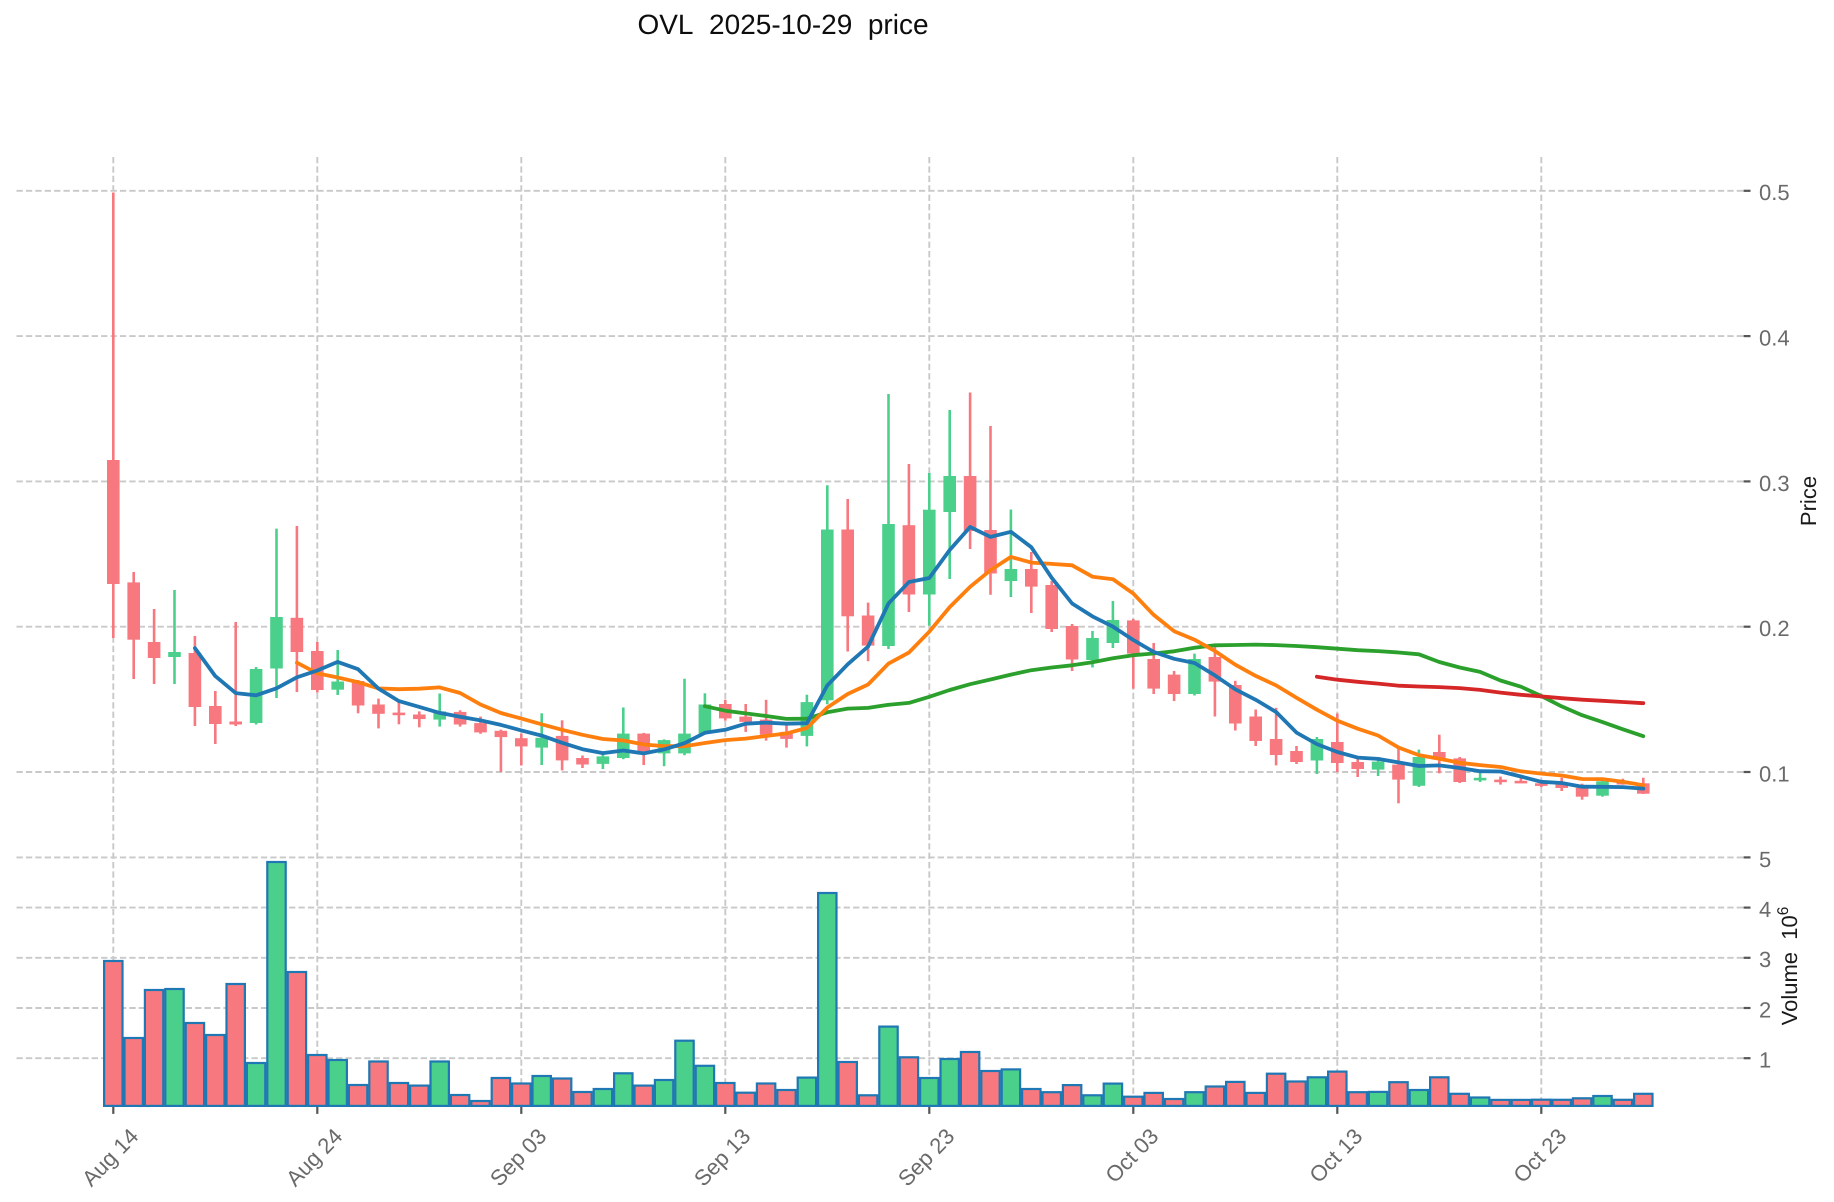  Describe the element at coordinates (1808, 501) in the screenshot. I see `svg-text: Price` at that location.